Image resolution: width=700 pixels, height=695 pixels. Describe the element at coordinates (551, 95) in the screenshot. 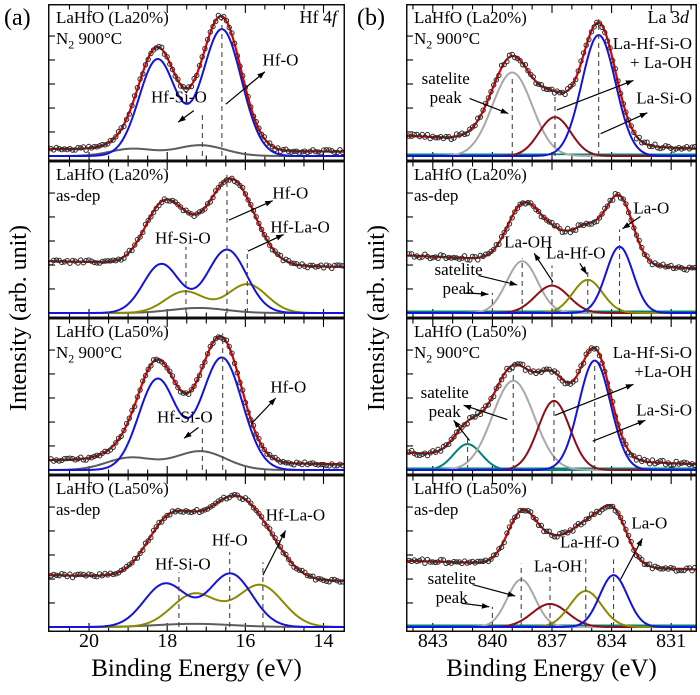

I see `component-curve-la-hf-si-o-la-oh` at that location.